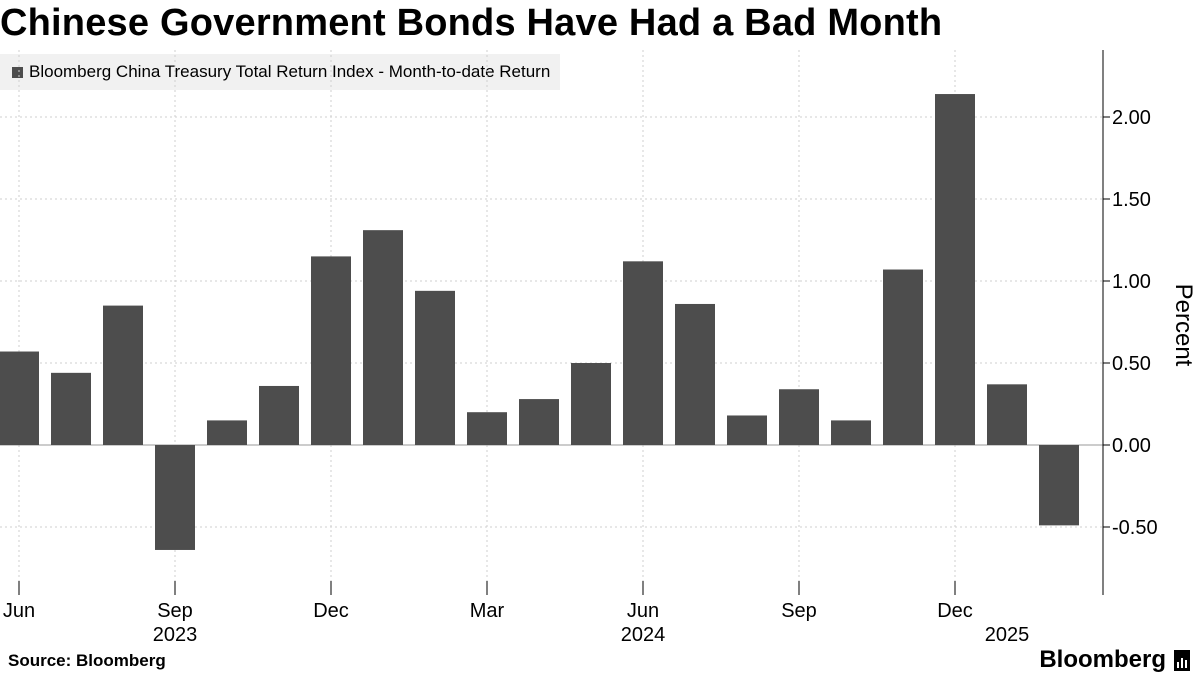 The height and width of the screenshot is (678, 1200). What do you see at coordinates (1131, 200) in the screenshot?
I see `y-tick-label: 1.50` at bounding box center [1131, 200].